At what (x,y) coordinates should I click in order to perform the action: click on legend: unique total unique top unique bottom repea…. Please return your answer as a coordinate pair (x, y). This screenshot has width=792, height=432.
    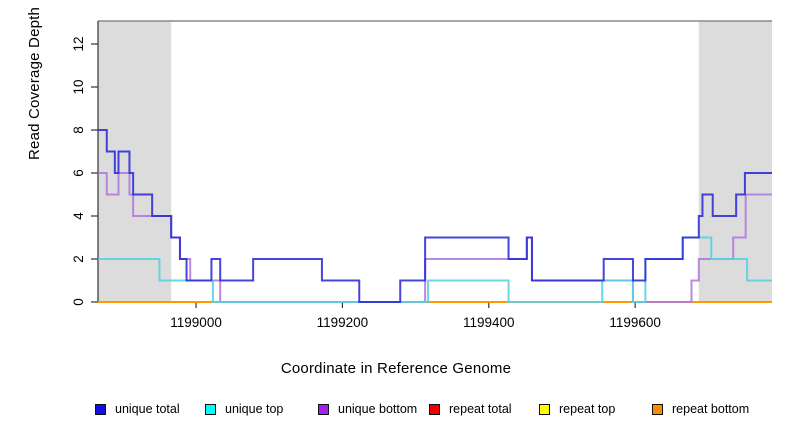
    Looking at the image, I should click on (396, 411).